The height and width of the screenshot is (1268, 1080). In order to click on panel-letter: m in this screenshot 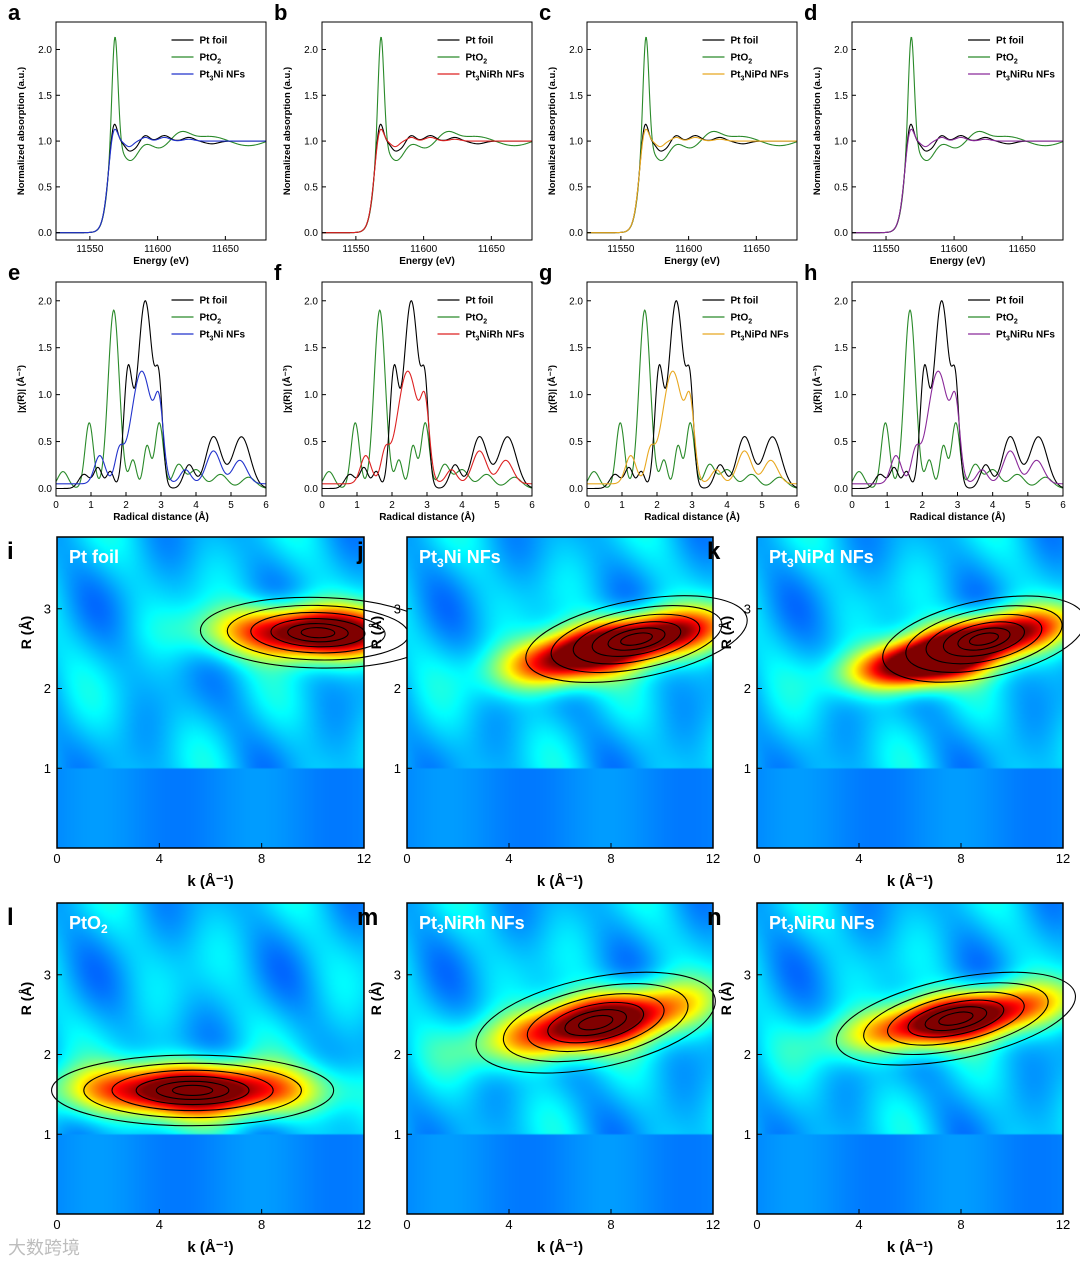, I will do `click(367, 917)`.